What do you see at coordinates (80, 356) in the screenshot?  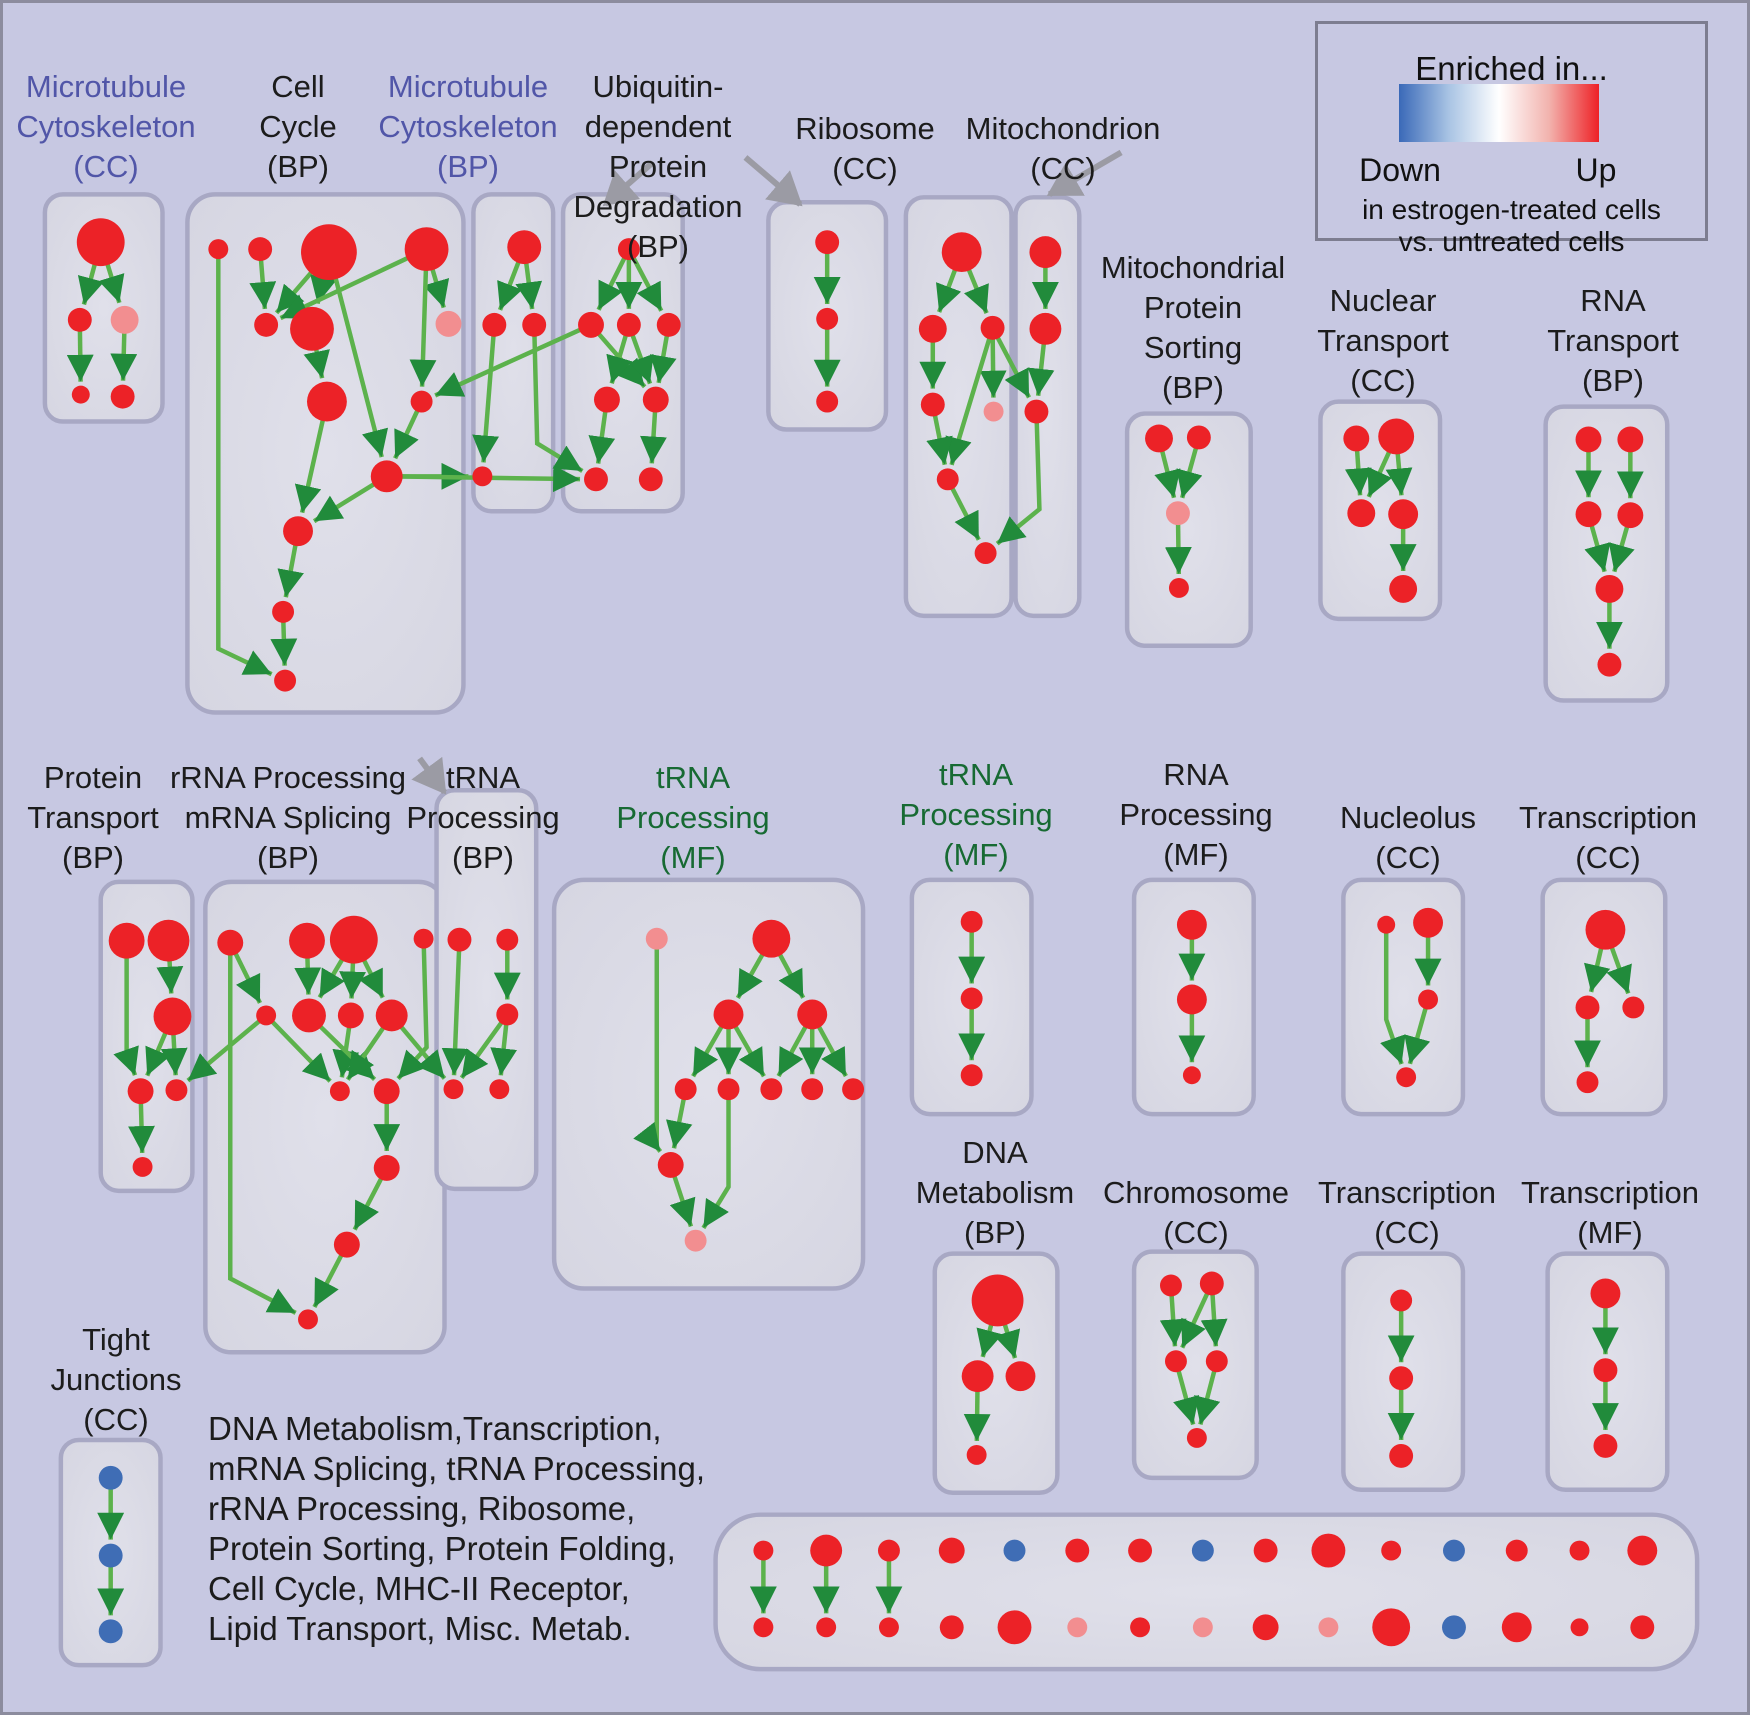 I see `edge-a2-a4` at bounding box center [80, 356].